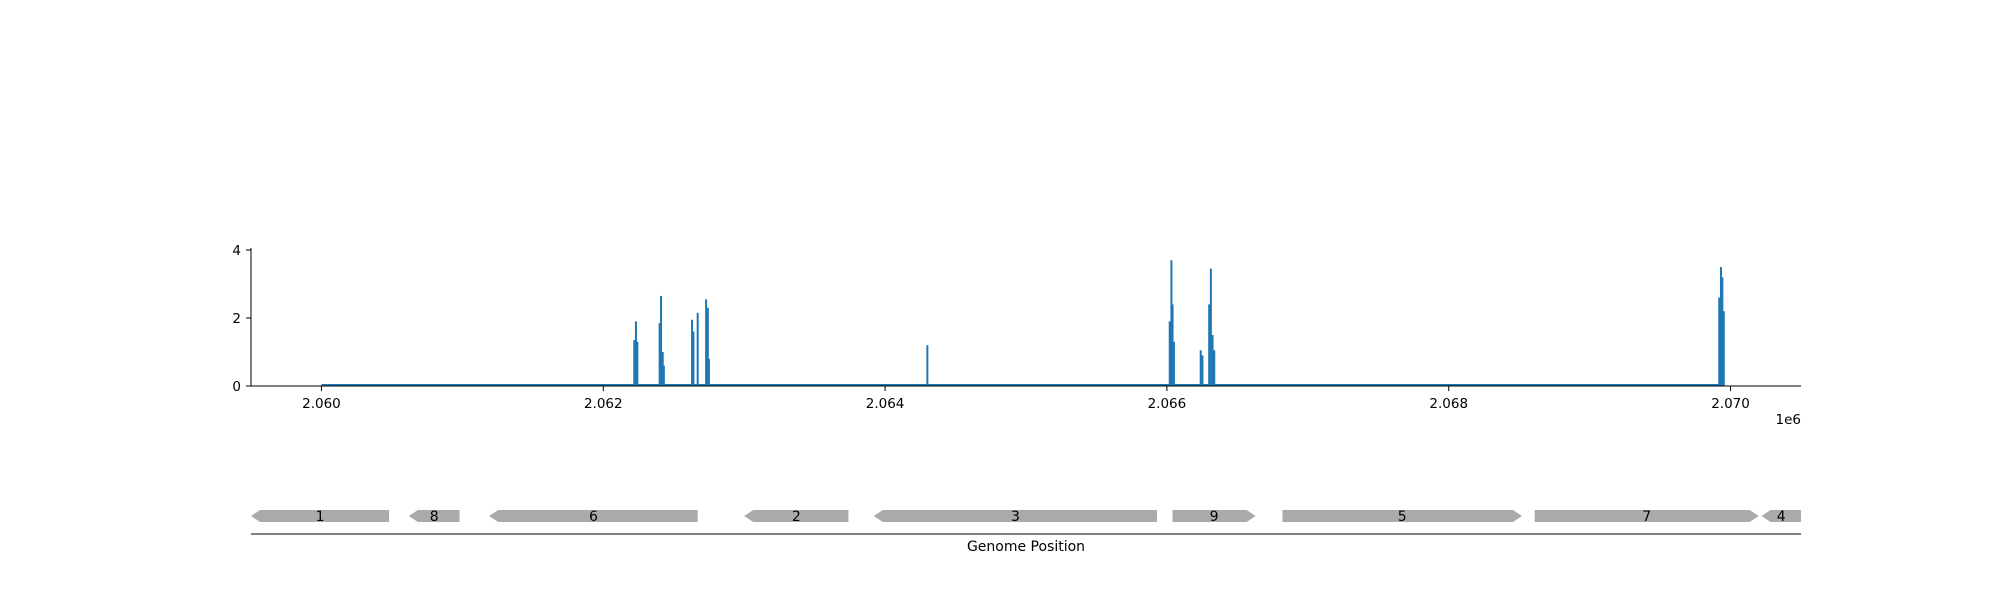 This screenshot has height=600, width=2000. What do you see at coordinates (236, 387) in the screenshot?
I see `y-tick-label: 0` at bounding box center [236, 387].